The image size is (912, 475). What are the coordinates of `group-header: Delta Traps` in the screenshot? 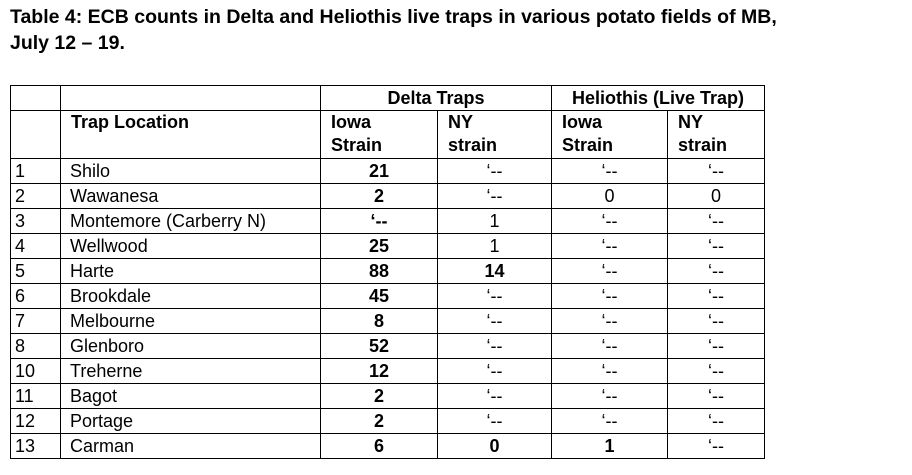 It's located at (436, 98).